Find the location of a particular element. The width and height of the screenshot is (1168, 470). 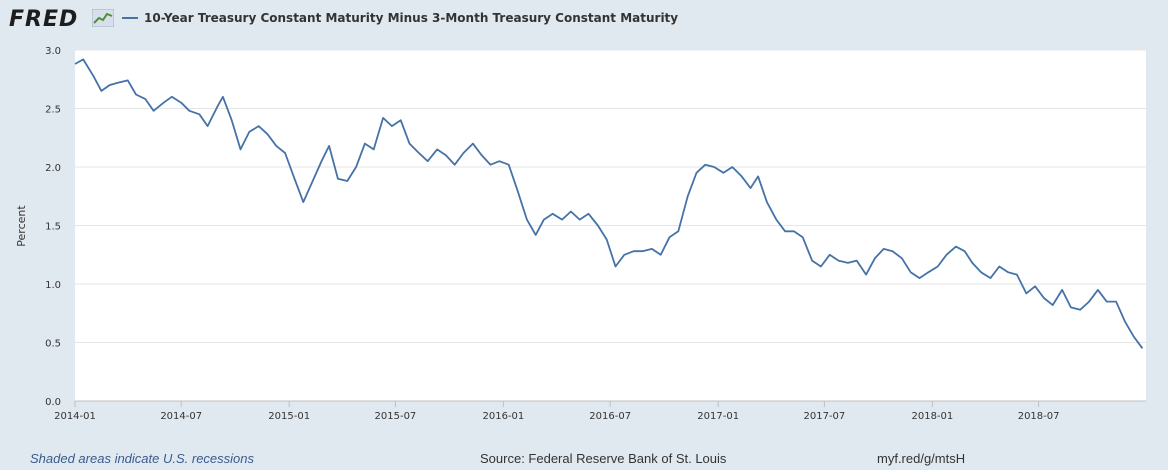

x-tick-label: 2014-01 is located at coordinates (75, 416).